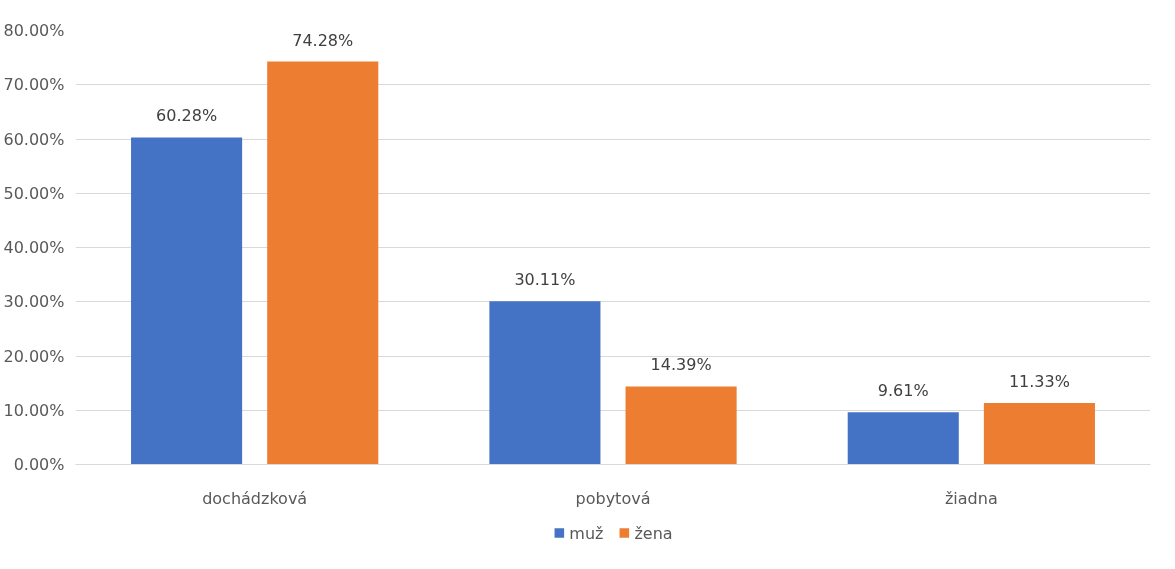 The height and width of the screenshot is (569, 1175). What do you see at coordinates (187, 116) in the screenshot?
I see `data-label: 60.28%` at bounding box center [187, 116].